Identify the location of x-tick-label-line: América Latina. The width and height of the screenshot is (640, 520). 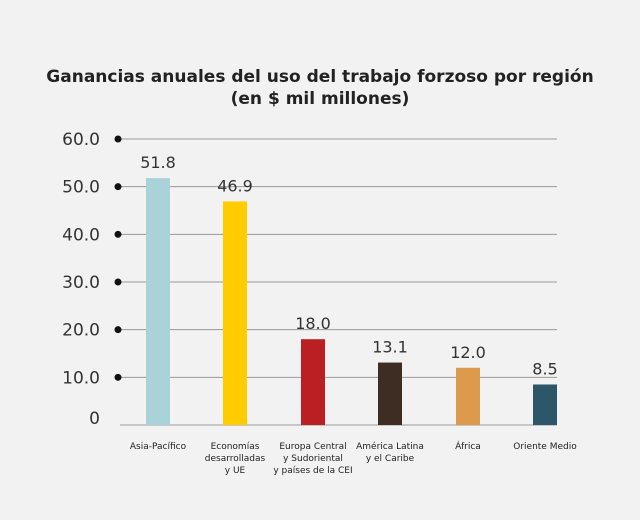
(390, 447).